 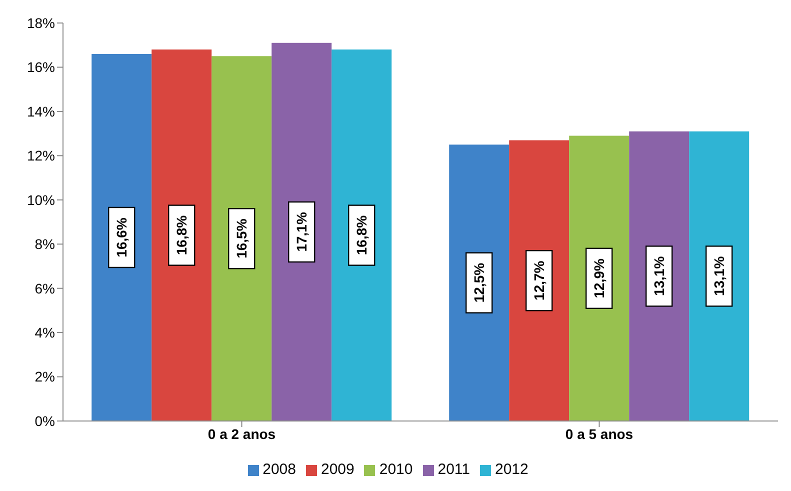 I want to click on y-tick-label: 6%, so click(x=44, y=288).